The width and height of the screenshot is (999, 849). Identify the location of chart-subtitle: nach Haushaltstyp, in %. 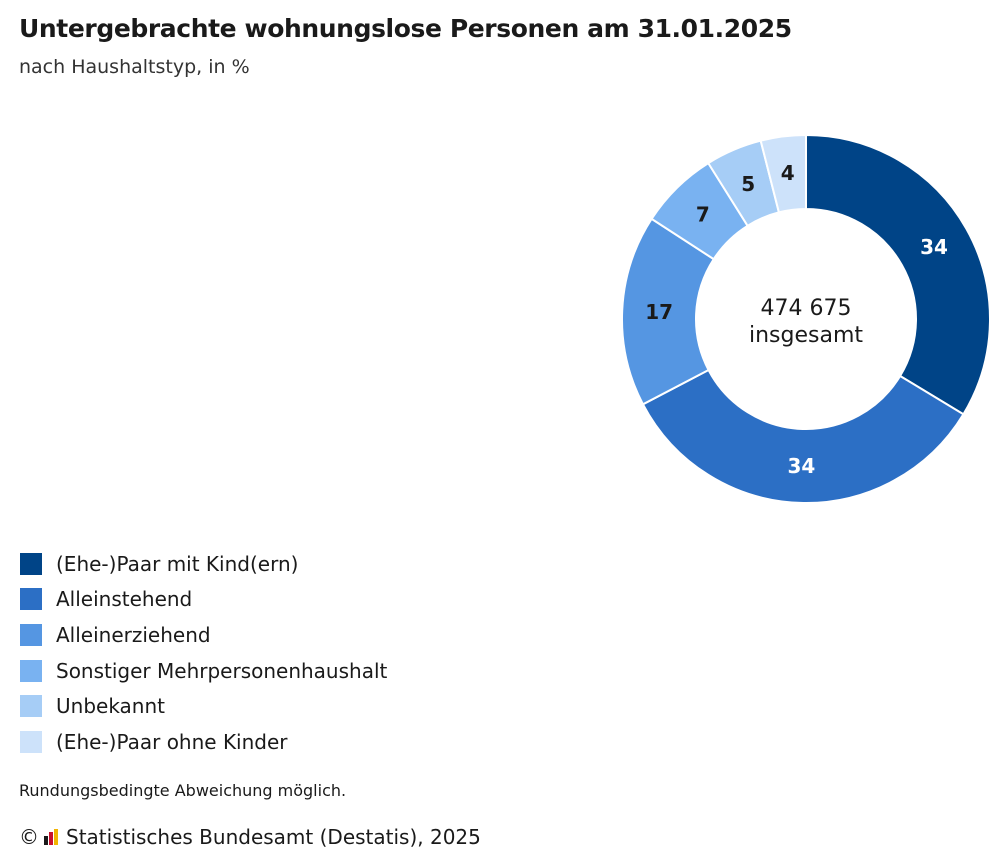
(134, 67).